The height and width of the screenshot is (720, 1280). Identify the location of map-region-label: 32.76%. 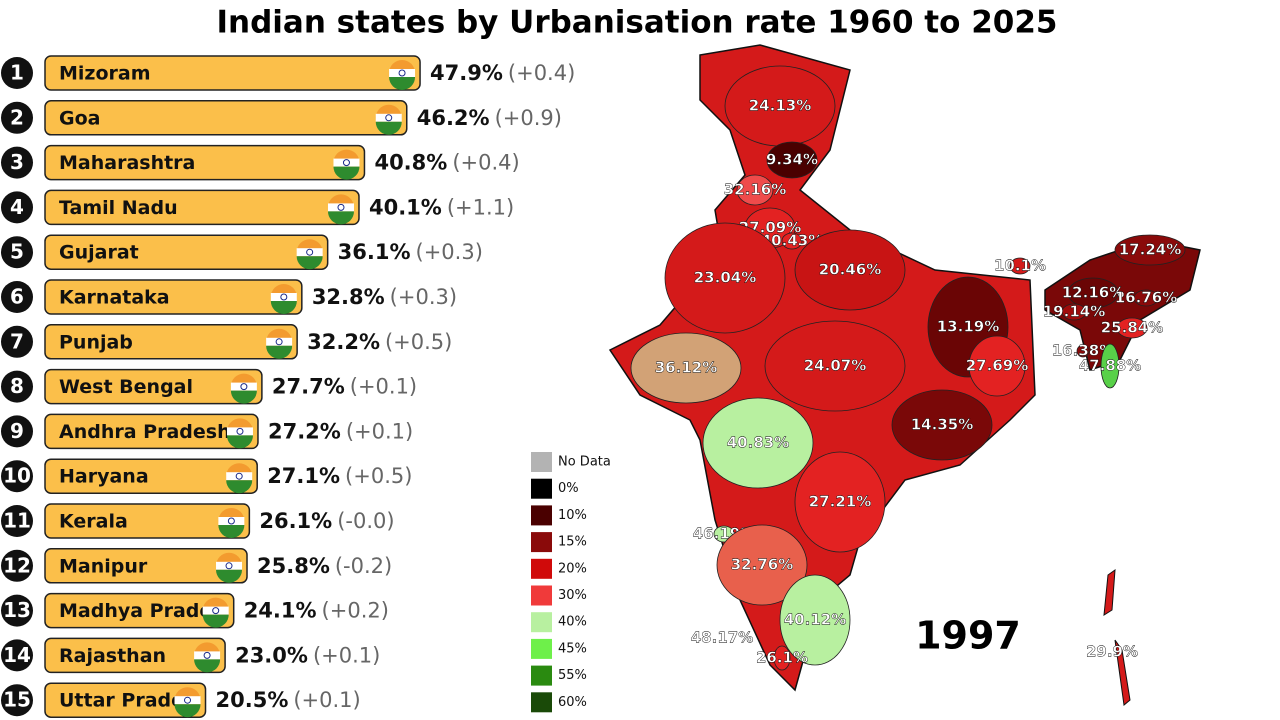
(762, 565).